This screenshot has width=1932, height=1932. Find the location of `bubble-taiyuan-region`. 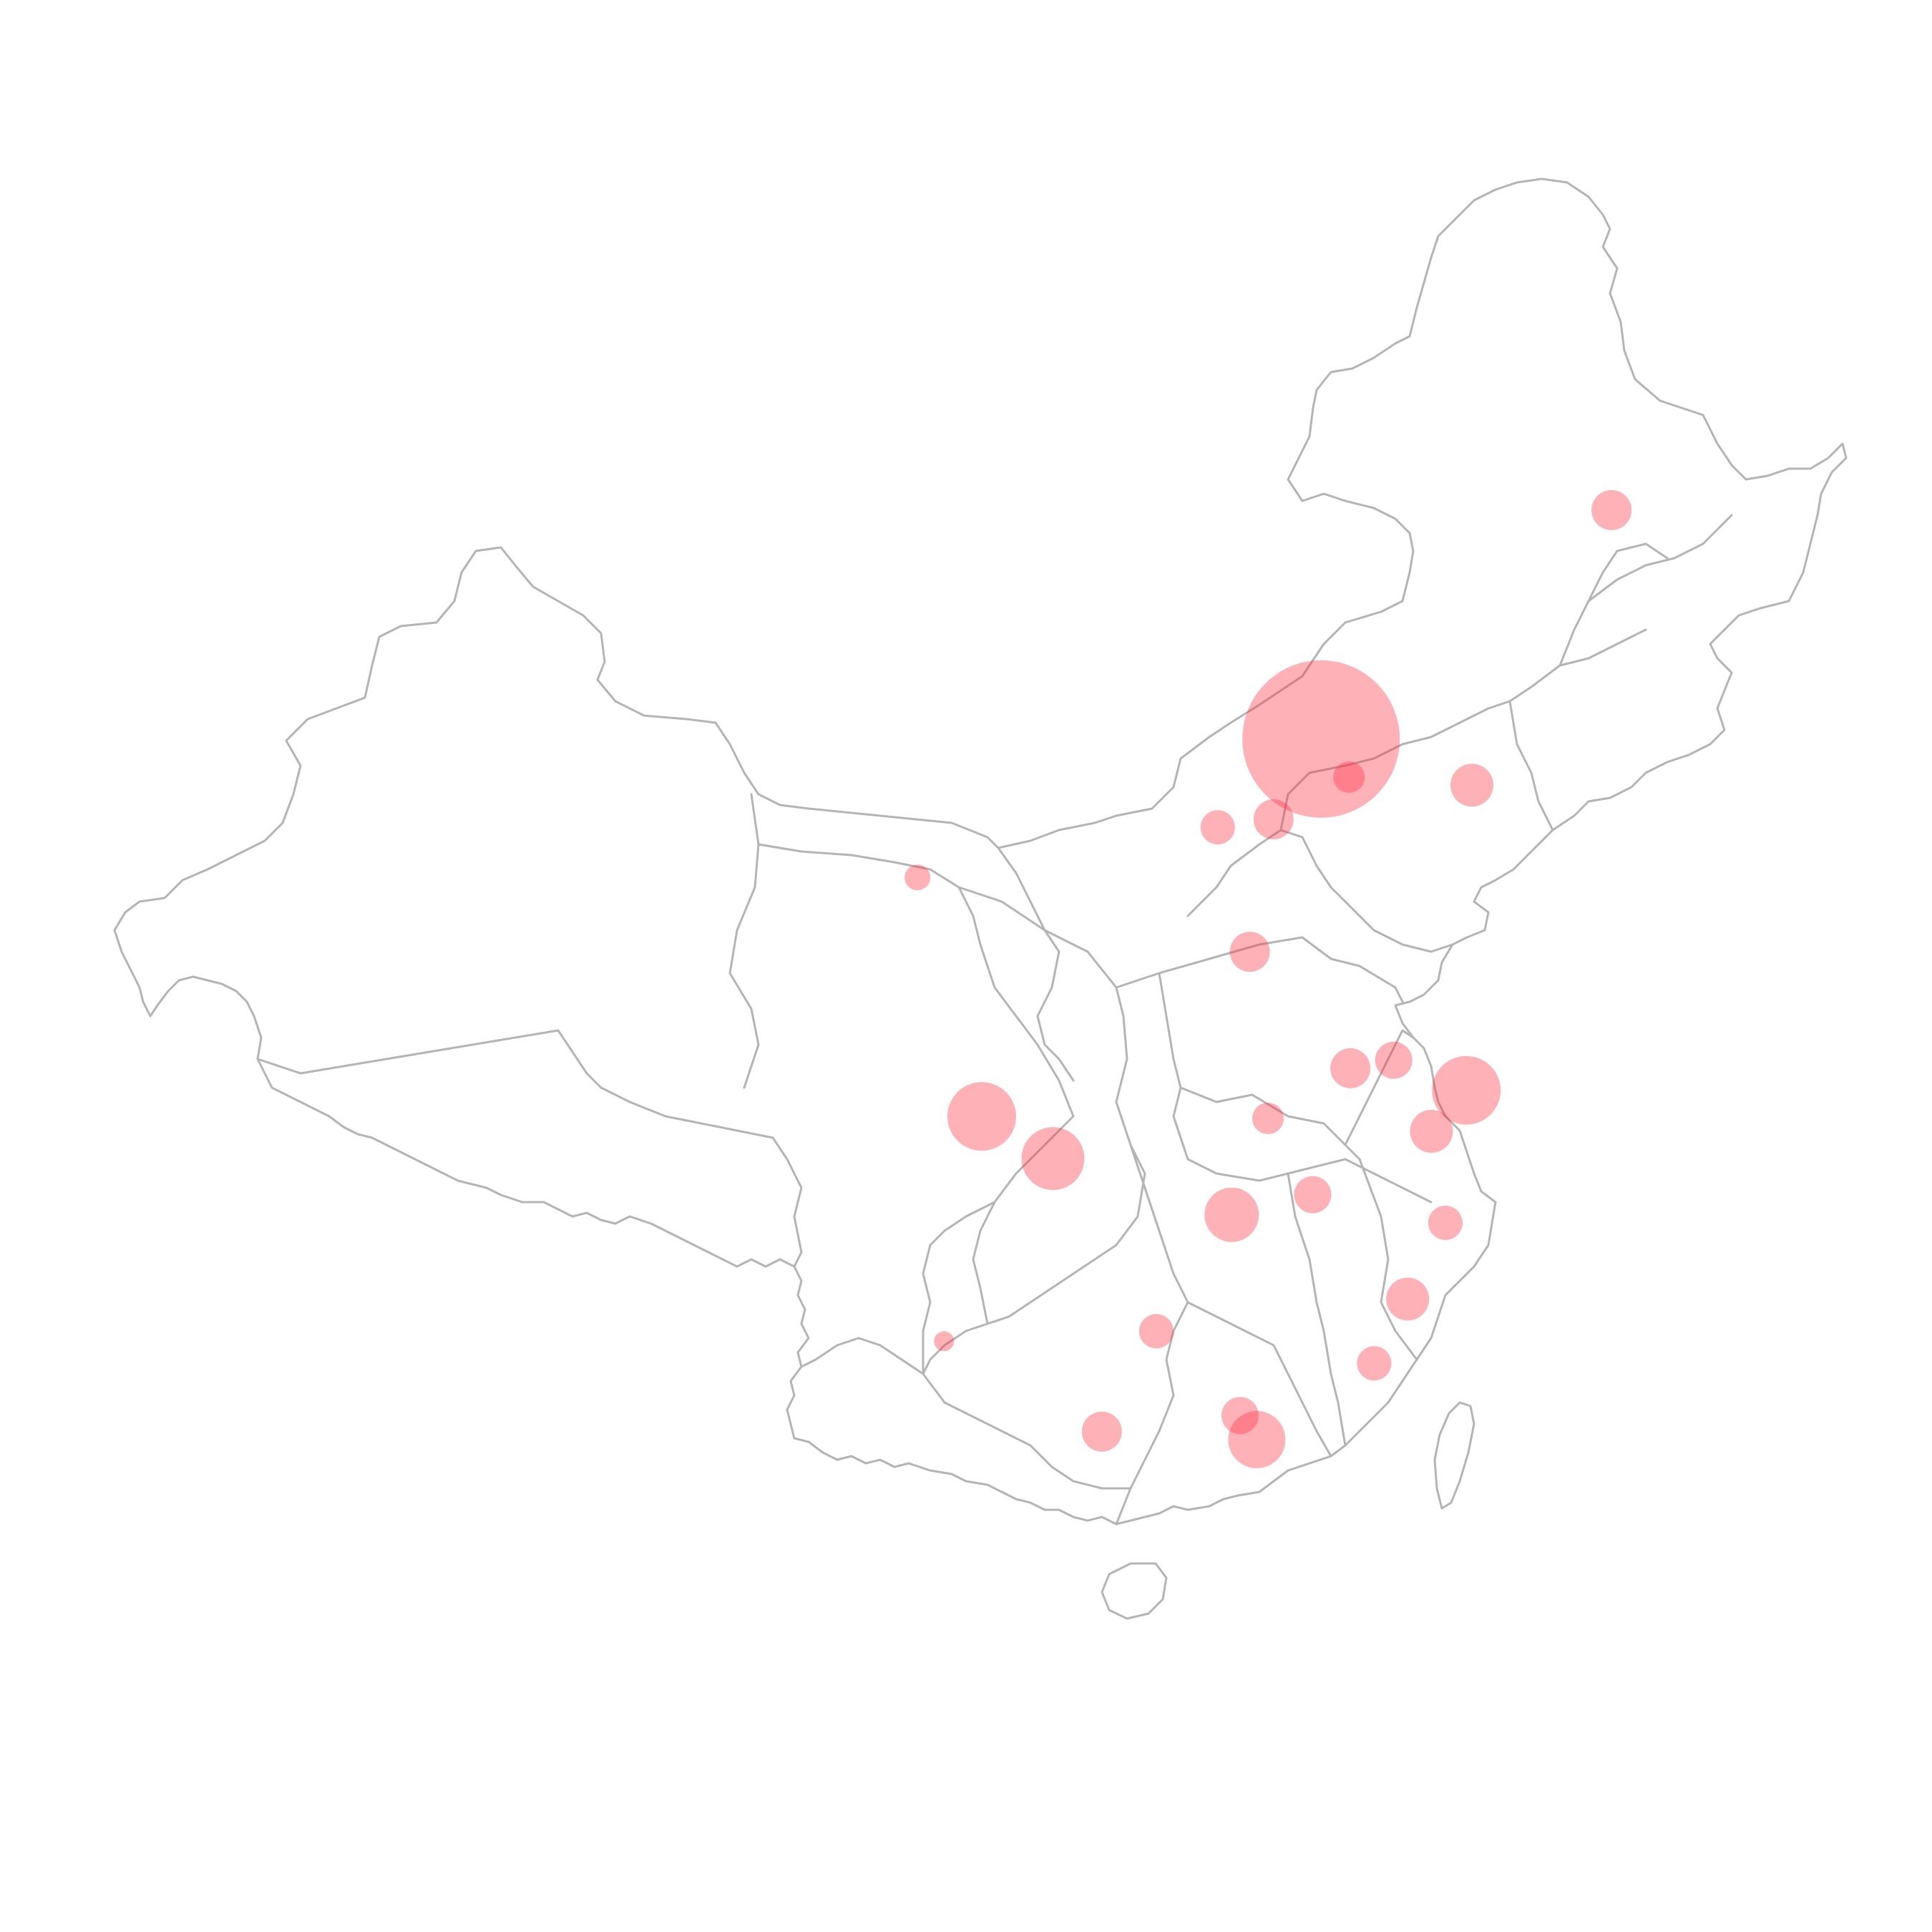

bubble-taiyuan-region is located at coordinates (1217, 827).